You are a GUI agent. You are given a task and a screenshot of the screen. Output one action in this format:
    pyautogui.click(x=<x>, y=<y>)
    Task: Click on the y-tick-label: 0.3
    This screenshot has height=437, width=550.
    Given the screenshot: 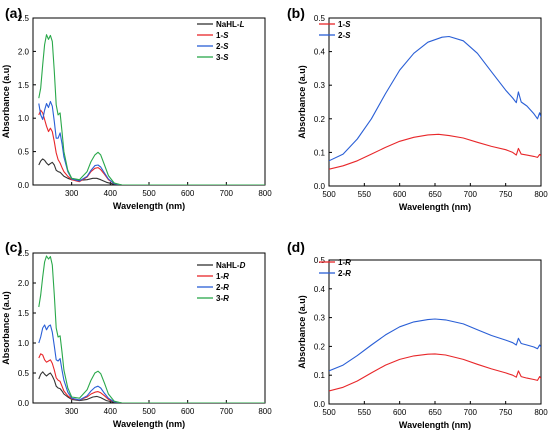 What is the action you would take?
    pyautogui.click(x=320, y=85)
    